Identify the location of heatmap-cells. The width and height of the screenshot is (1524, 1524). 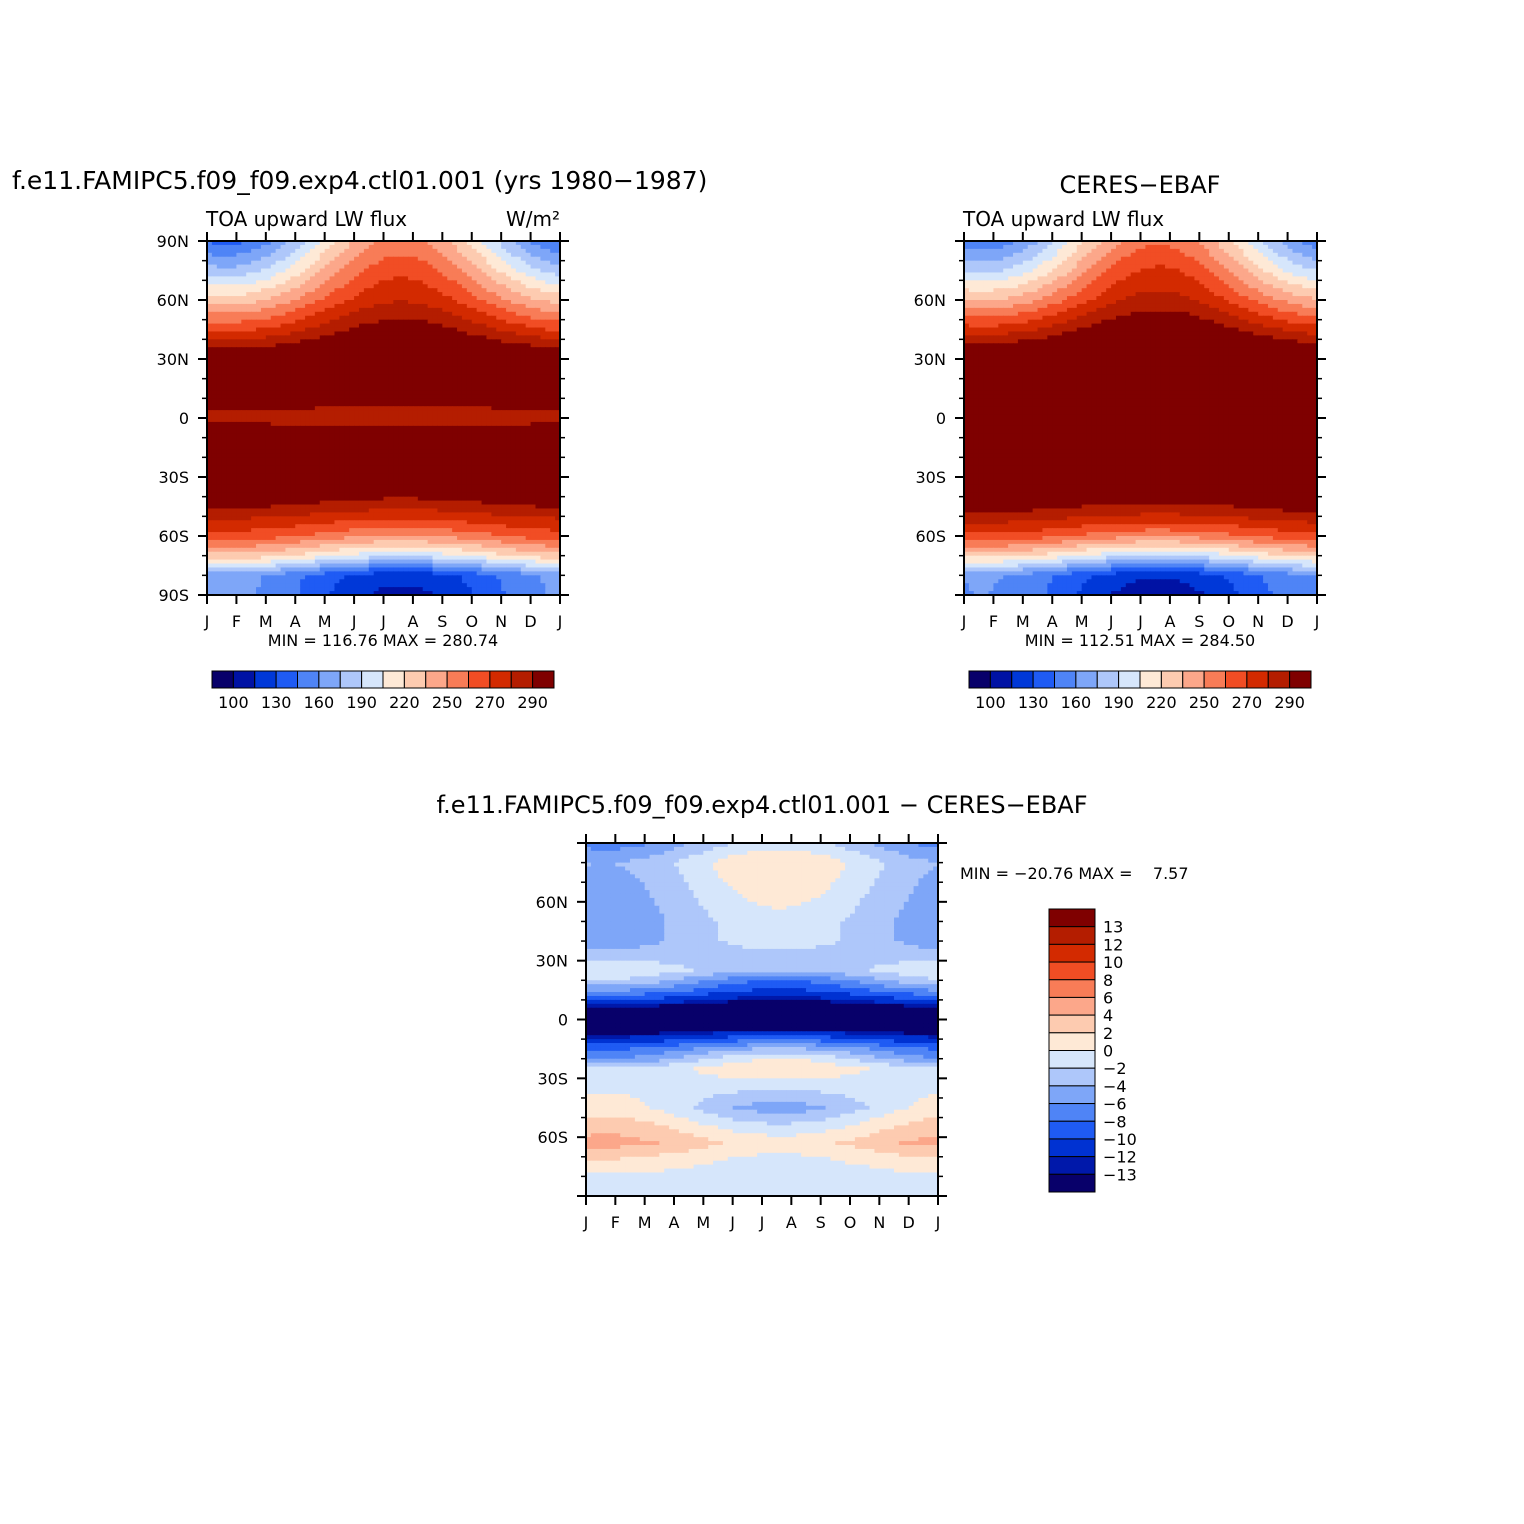
(384, 418).